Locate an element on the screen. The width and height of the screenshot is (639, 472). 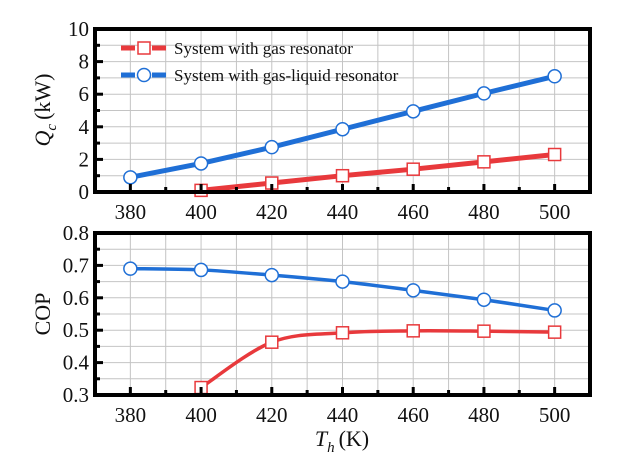
y-tick-label: 0.7 is located at coordinates (76, 265).